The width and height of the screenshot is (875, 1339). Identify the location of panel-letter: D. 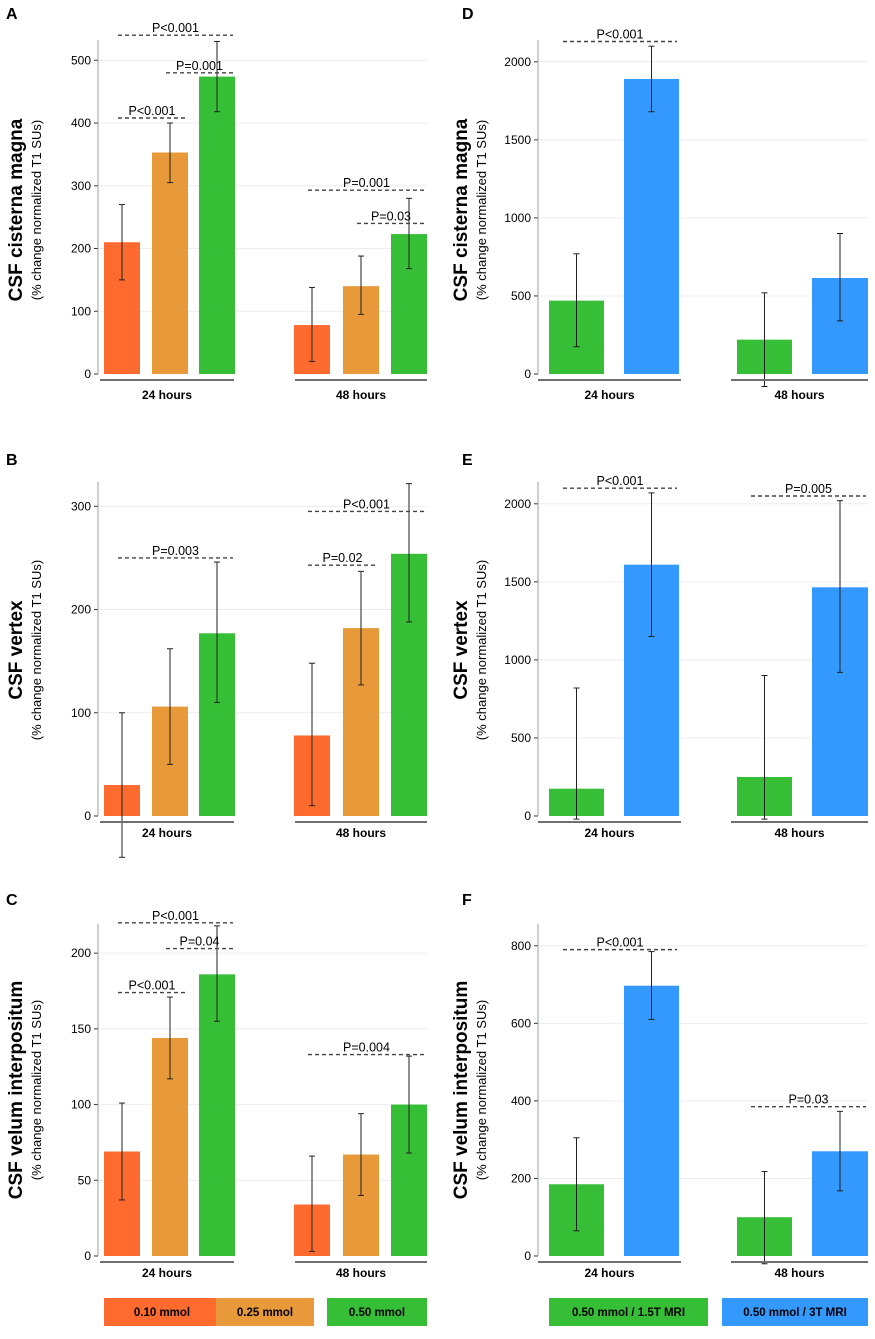
(468, 14).